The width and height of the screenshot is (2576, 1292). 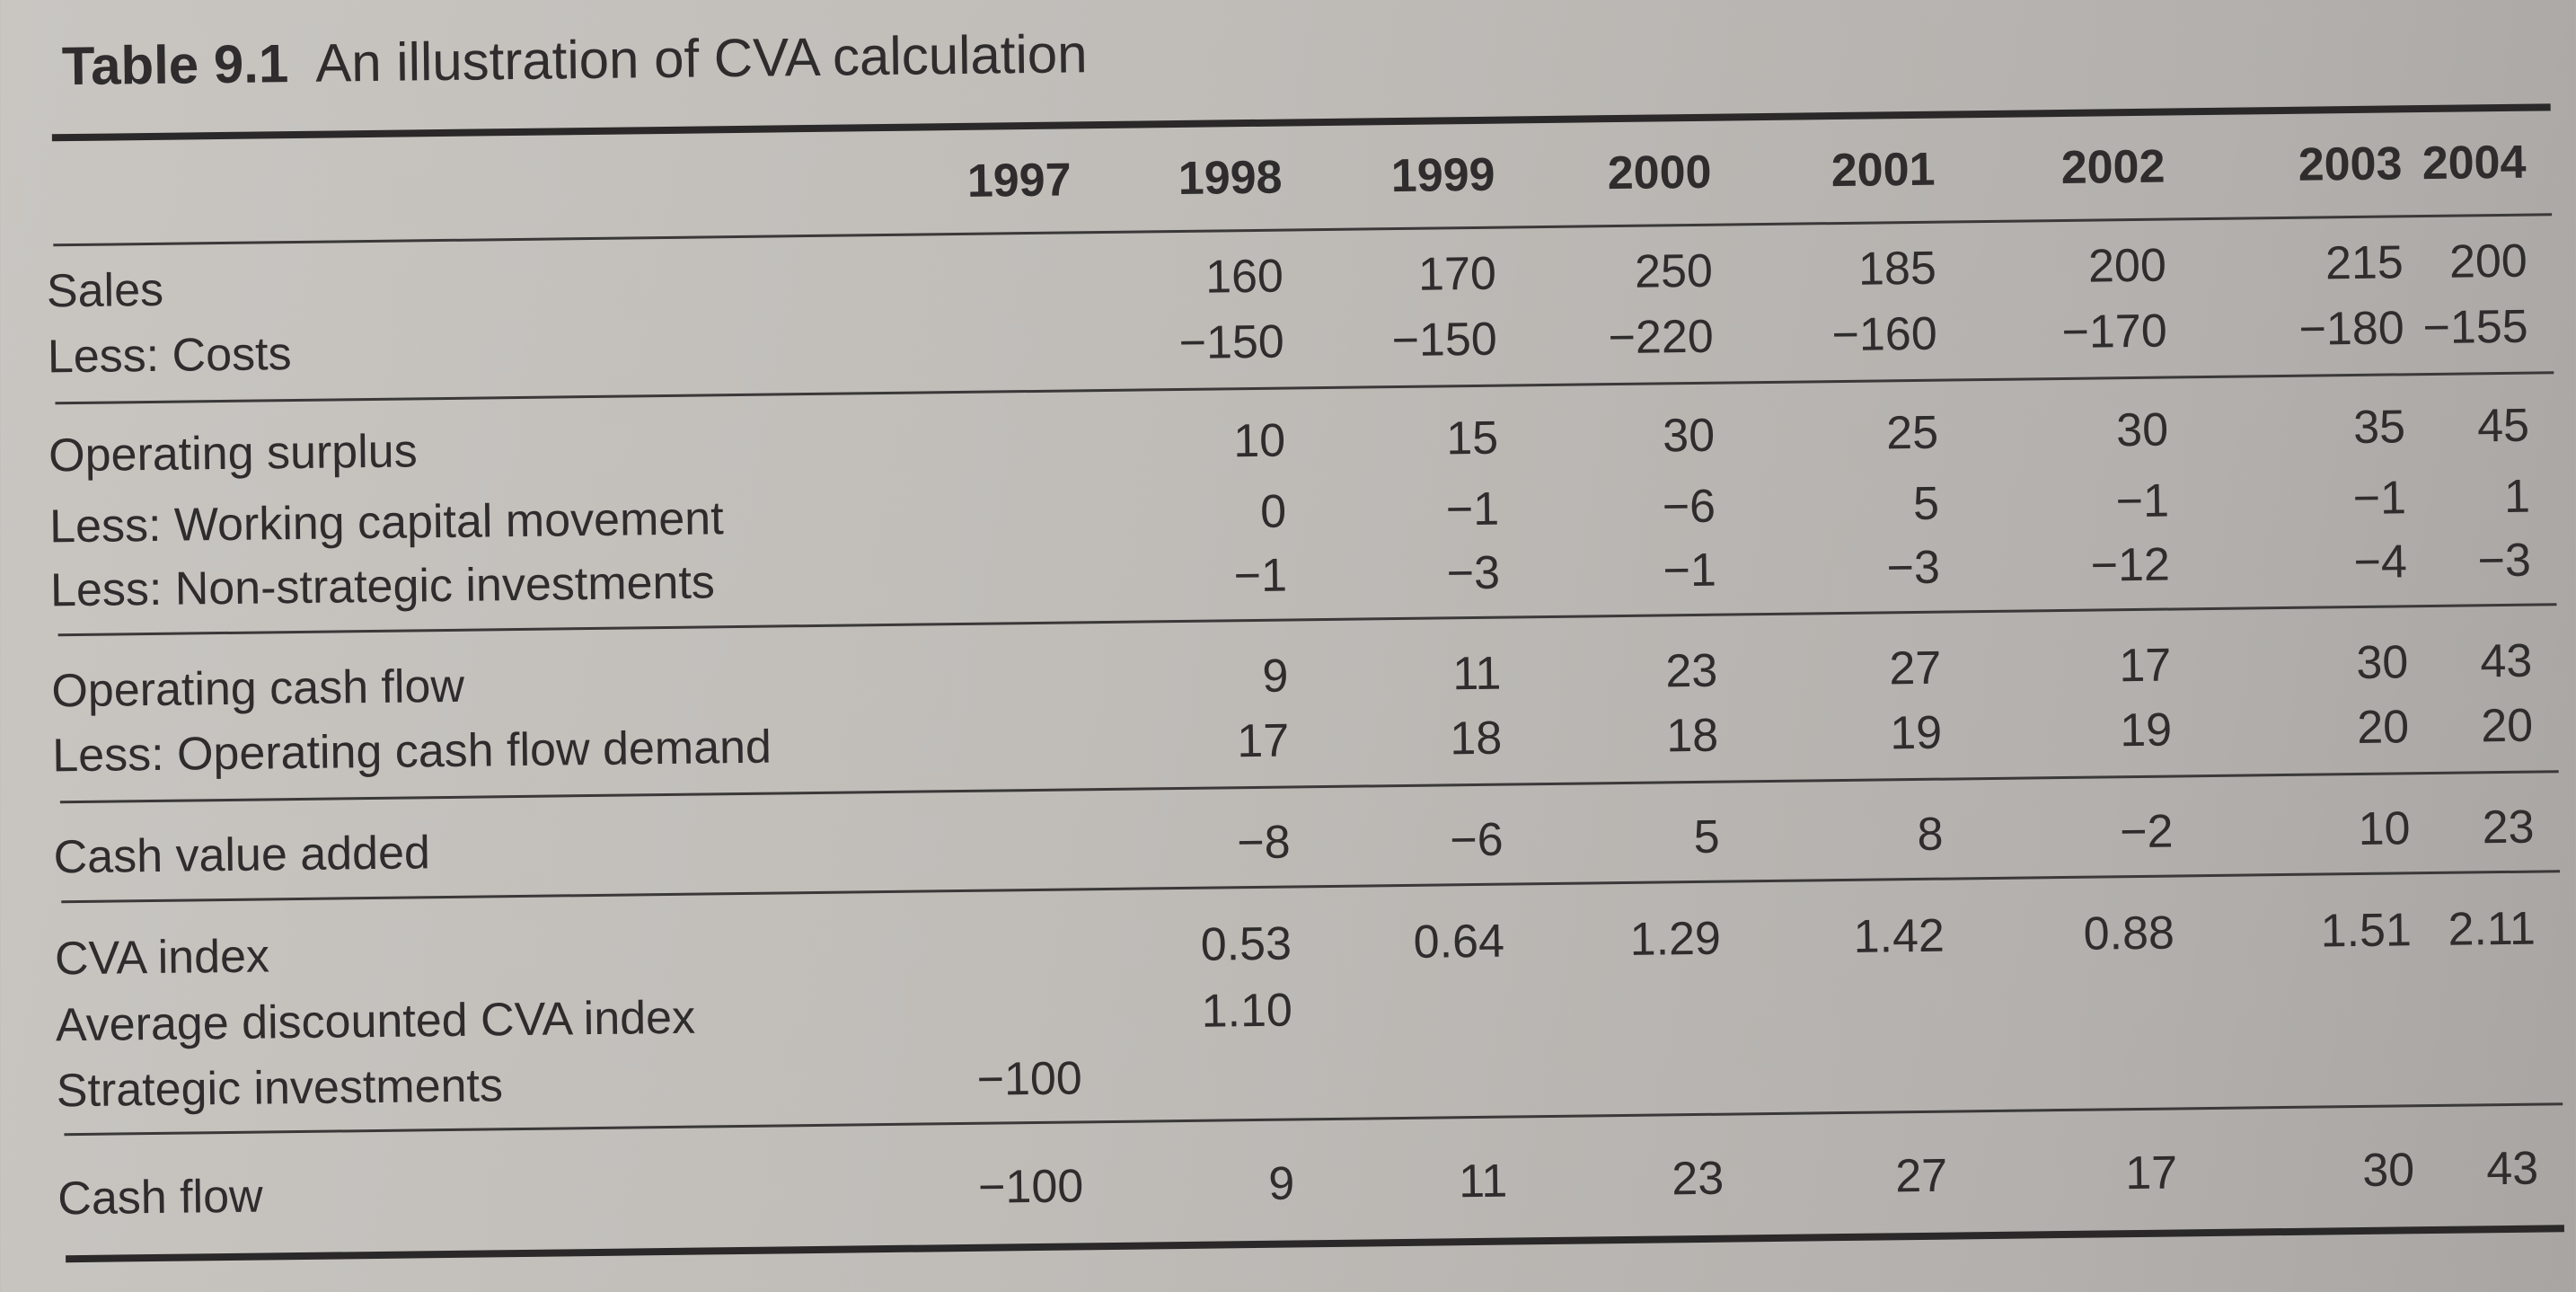 What do you see at coordinates (105, 290) in the screenshot?
I see `row-label: Sales` at bounding box center [105, 290].